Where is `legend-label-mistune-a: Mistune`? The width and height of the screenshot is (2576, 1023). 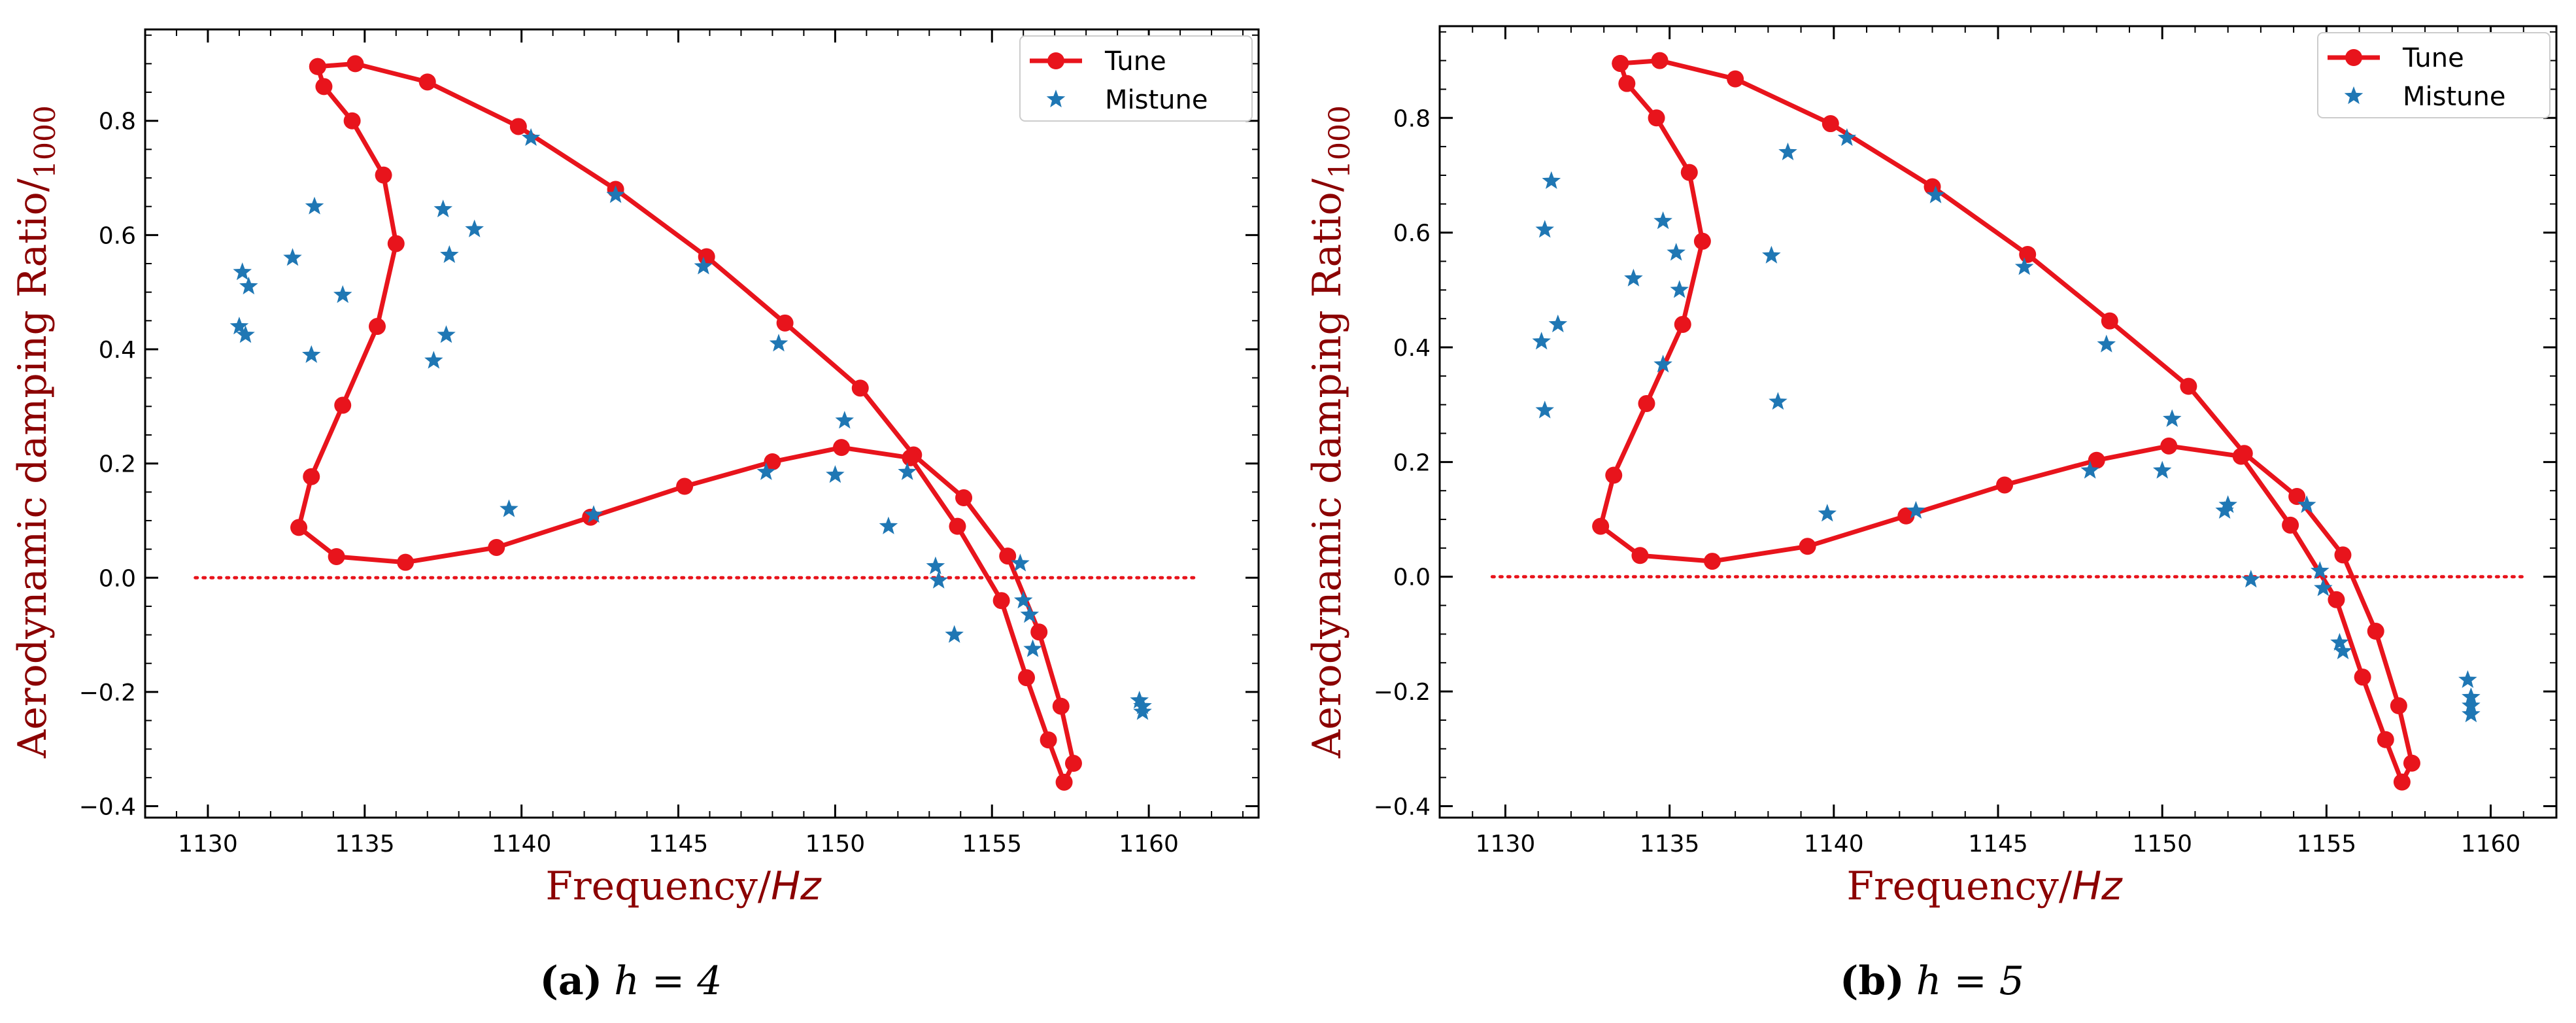 legend-label-mistune-a: Mistune is located at coordinates (1156, 100).